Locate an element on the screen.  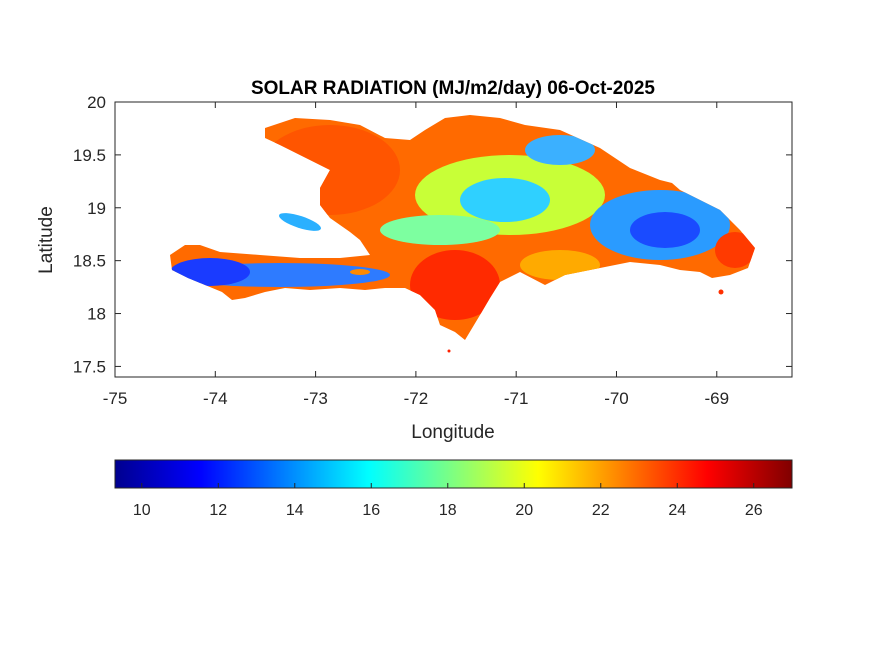
island-tortuga is located at coordinates (360, 272).